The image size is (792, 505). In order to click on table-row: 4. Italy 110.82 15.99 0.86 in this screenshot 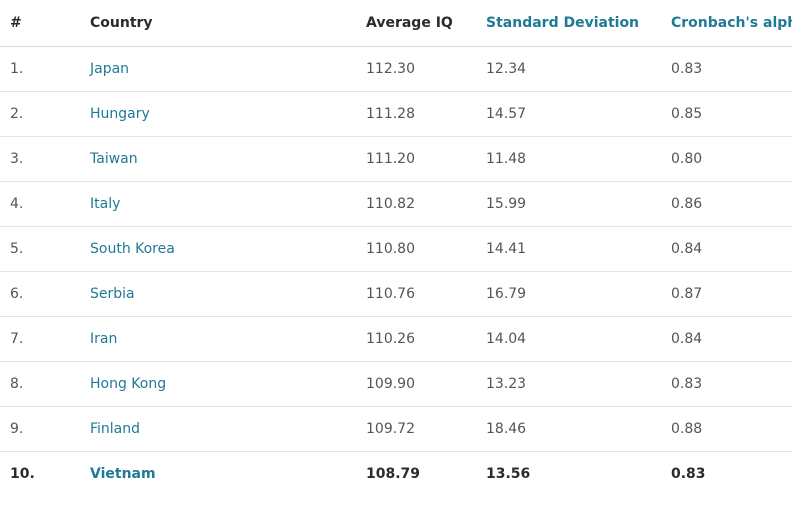, I will do `click(396, 204)`.